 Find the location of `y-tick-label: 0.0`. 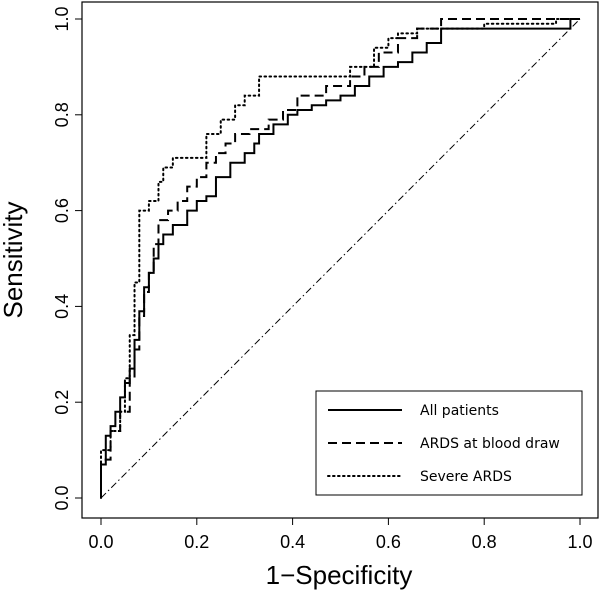

y-tick-label: 0.0 is located at coordinates (62, 497).